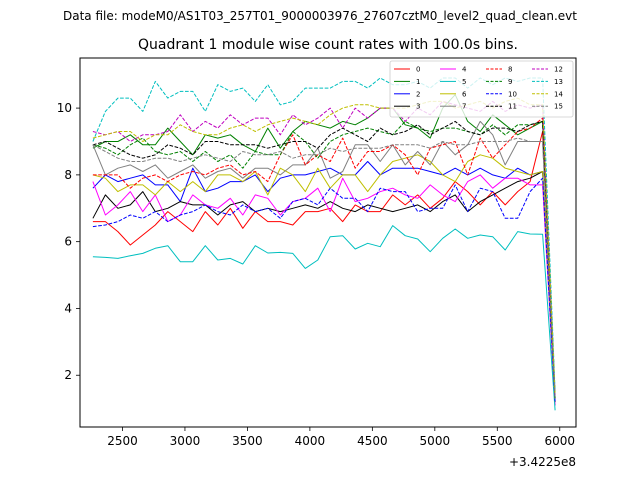  Describe the element at coordinates (464, 70) in the screenshot. I see `legend-label-4: 4` at that location.